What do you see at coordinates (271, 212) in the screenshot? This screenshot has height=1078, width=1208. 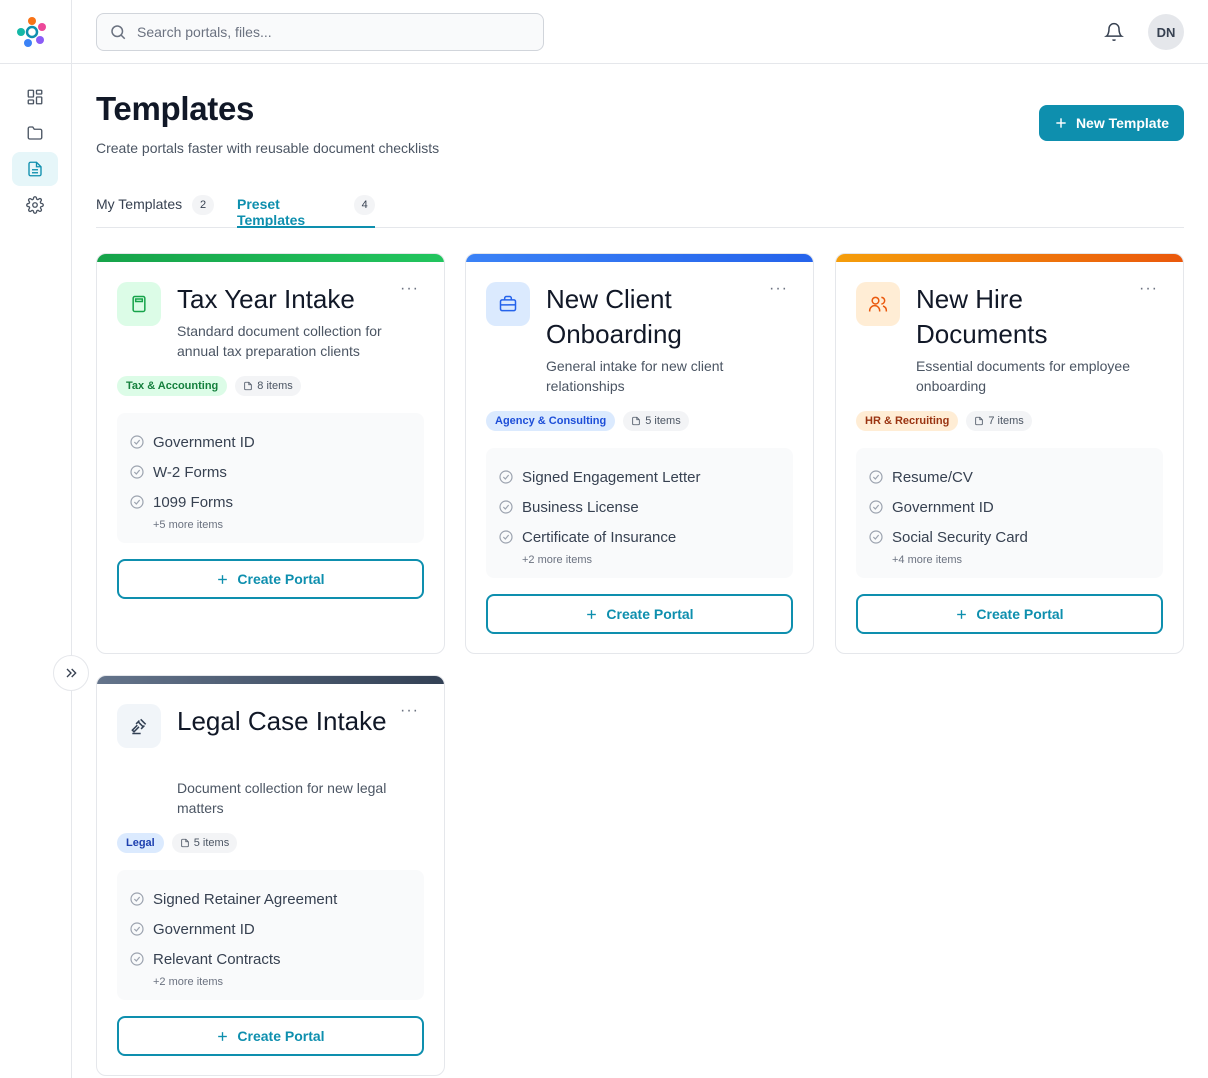 I see `tab-label: Preset Templates` at bounding box center [271, 212].